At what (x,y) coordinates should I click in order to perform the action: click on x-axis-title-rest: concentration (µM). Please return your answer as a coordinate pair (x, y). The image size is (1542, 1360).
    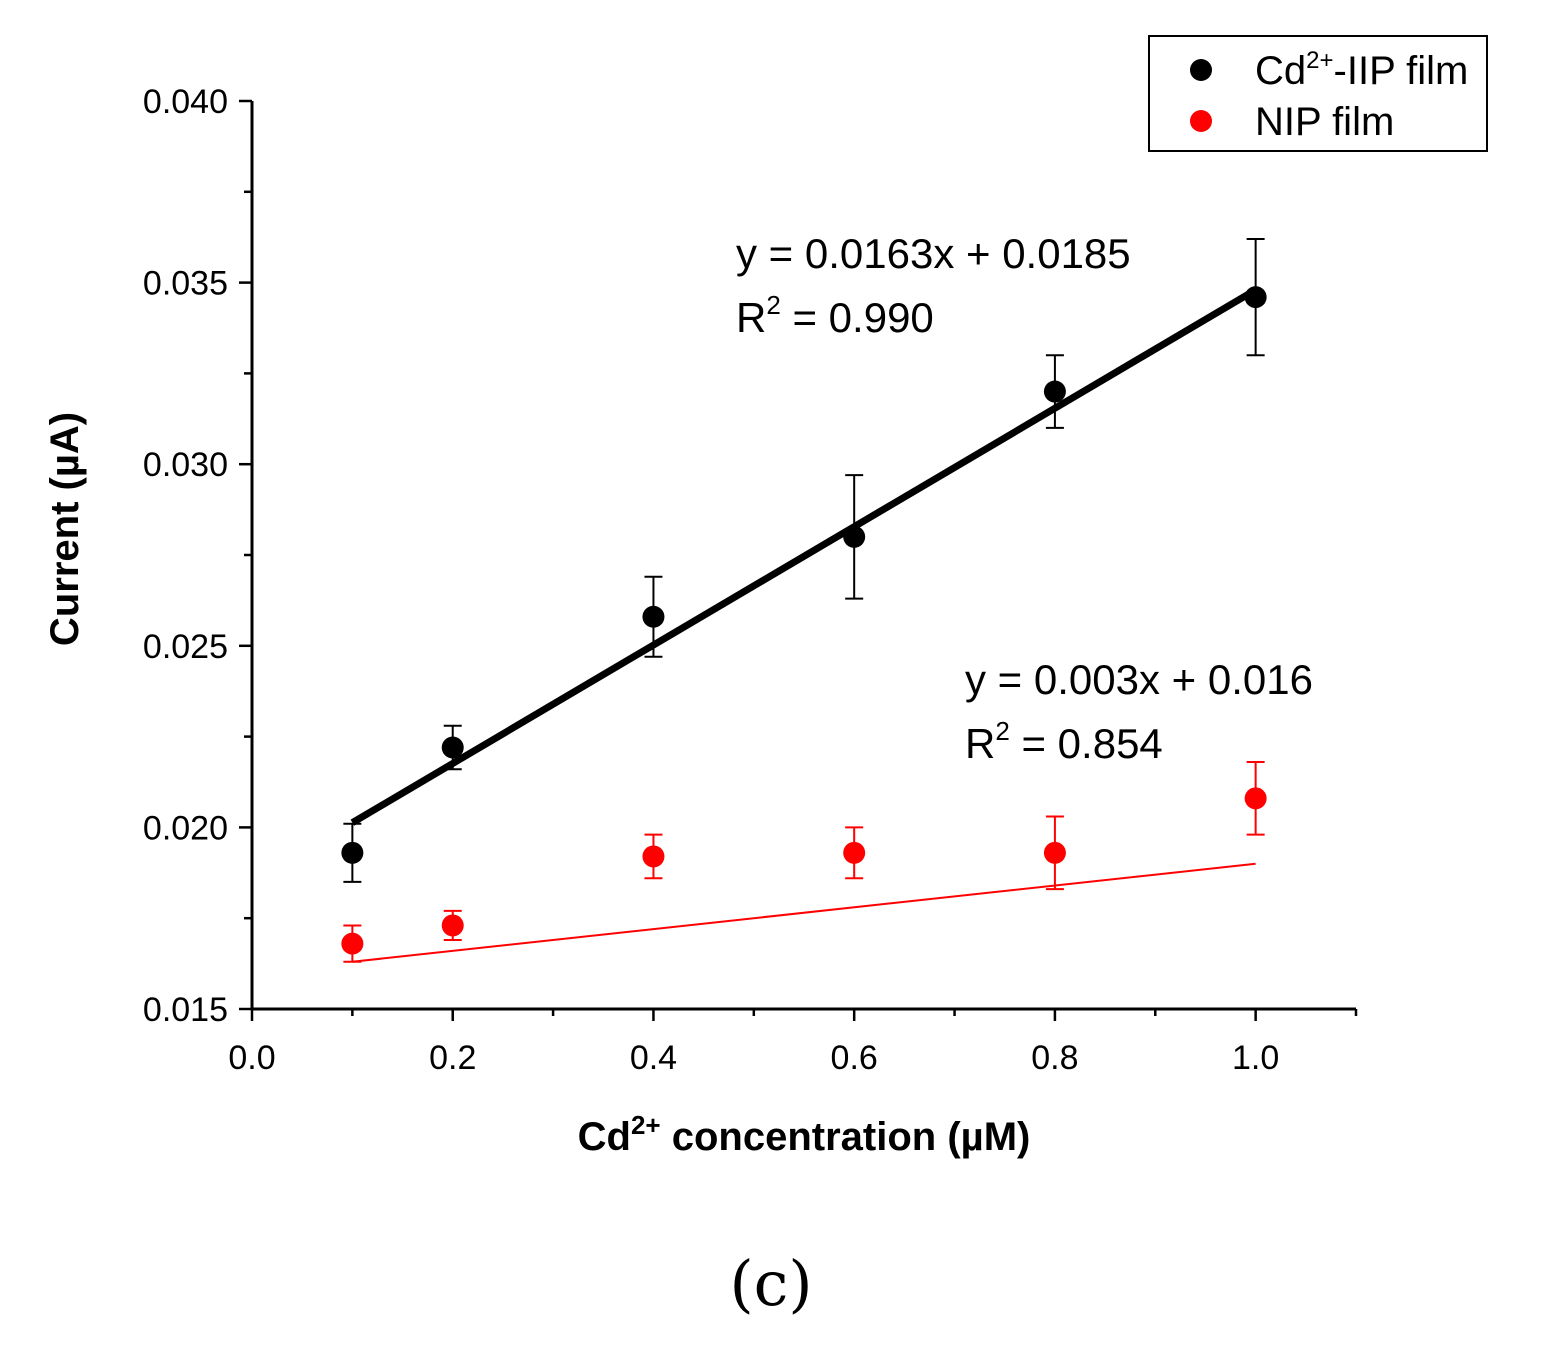
    Looking at the image, I should click on (846, 1137).